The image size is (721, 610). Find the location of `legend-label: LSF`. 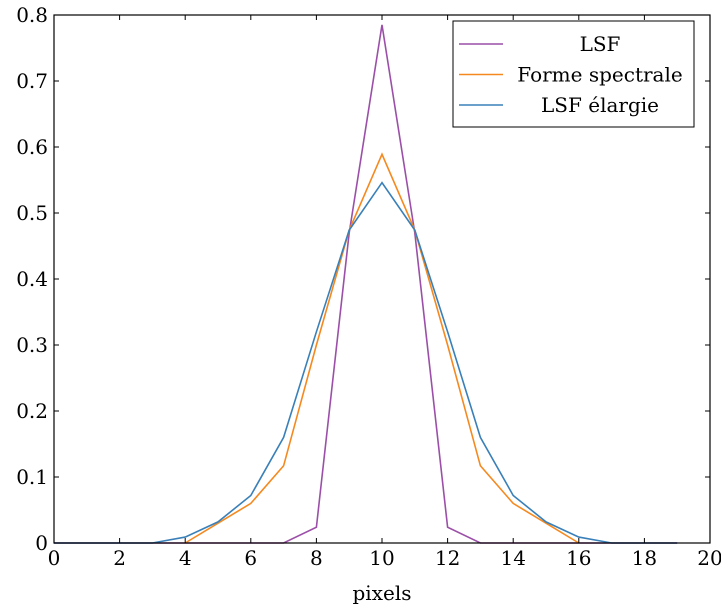

legend-label: LSF is located at coordinates (600, 44).